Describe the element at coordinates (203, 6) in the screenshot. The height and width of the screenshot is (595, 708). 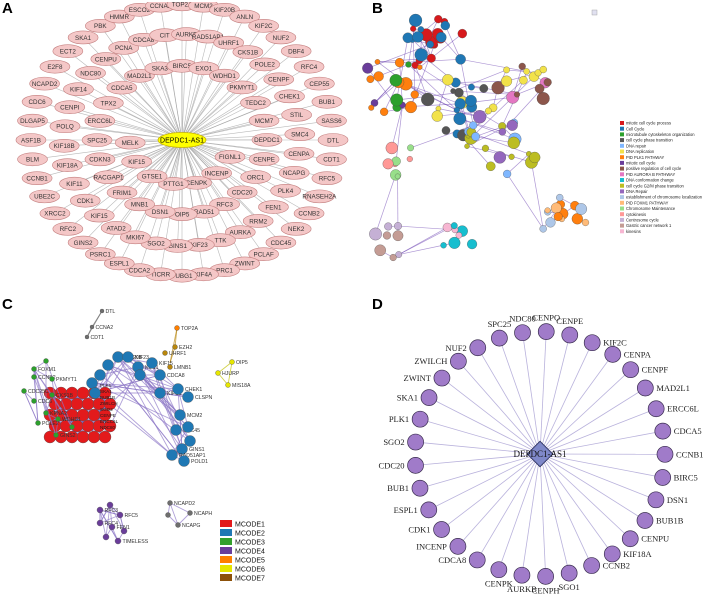
I see `node-label: MCM2` at that location.